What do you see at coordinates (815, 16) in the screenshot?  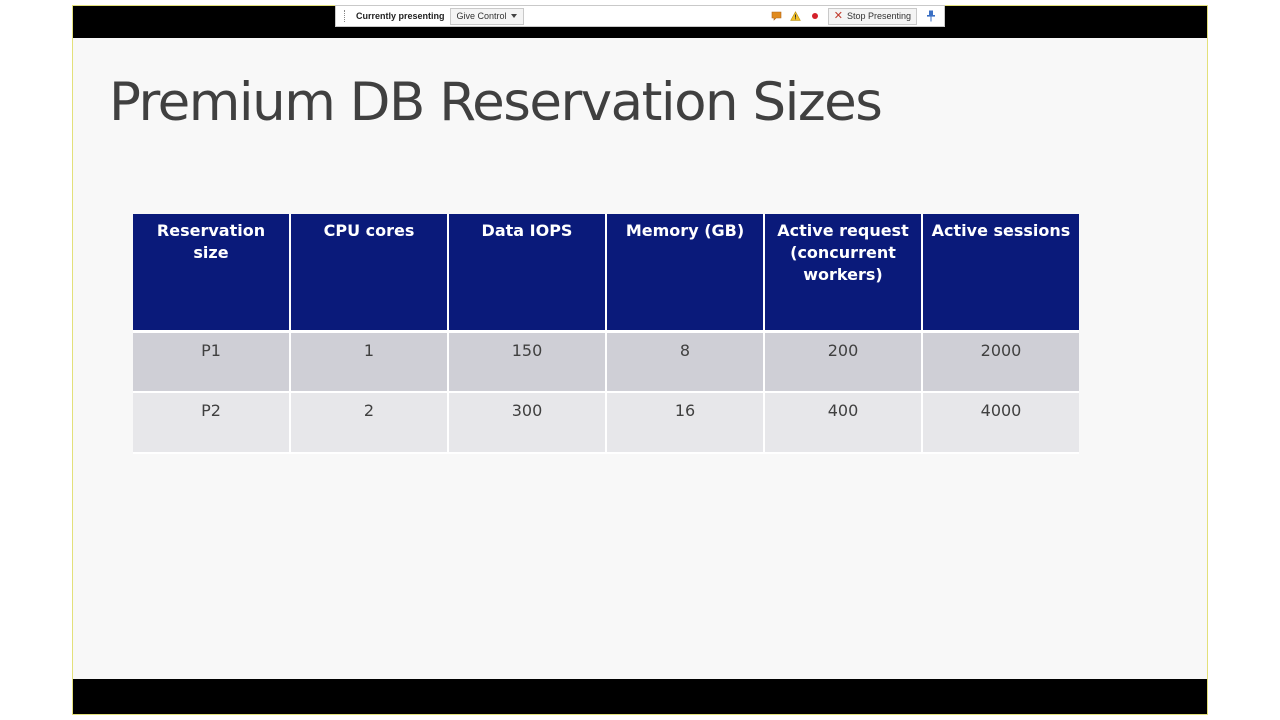 I see `record-icon` at bounding box center [815, 16].